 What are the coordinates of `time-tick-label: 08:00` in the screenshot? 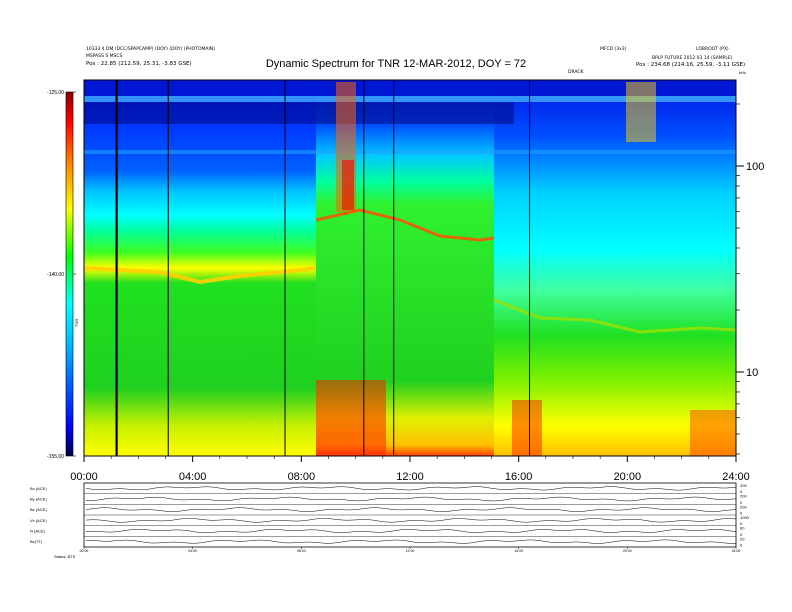 It's located at (302, 477).